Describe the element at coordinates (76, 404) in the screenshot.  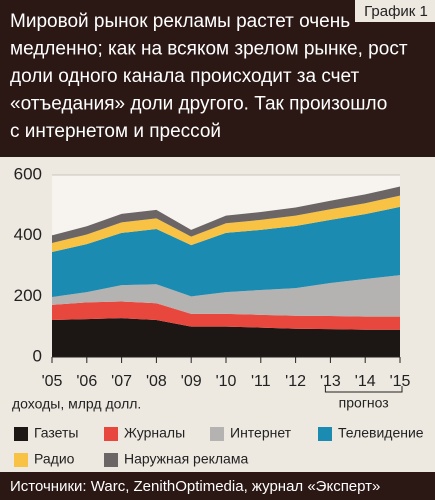
I see `y-axis-label: доходы, млрд долл.` at that location.